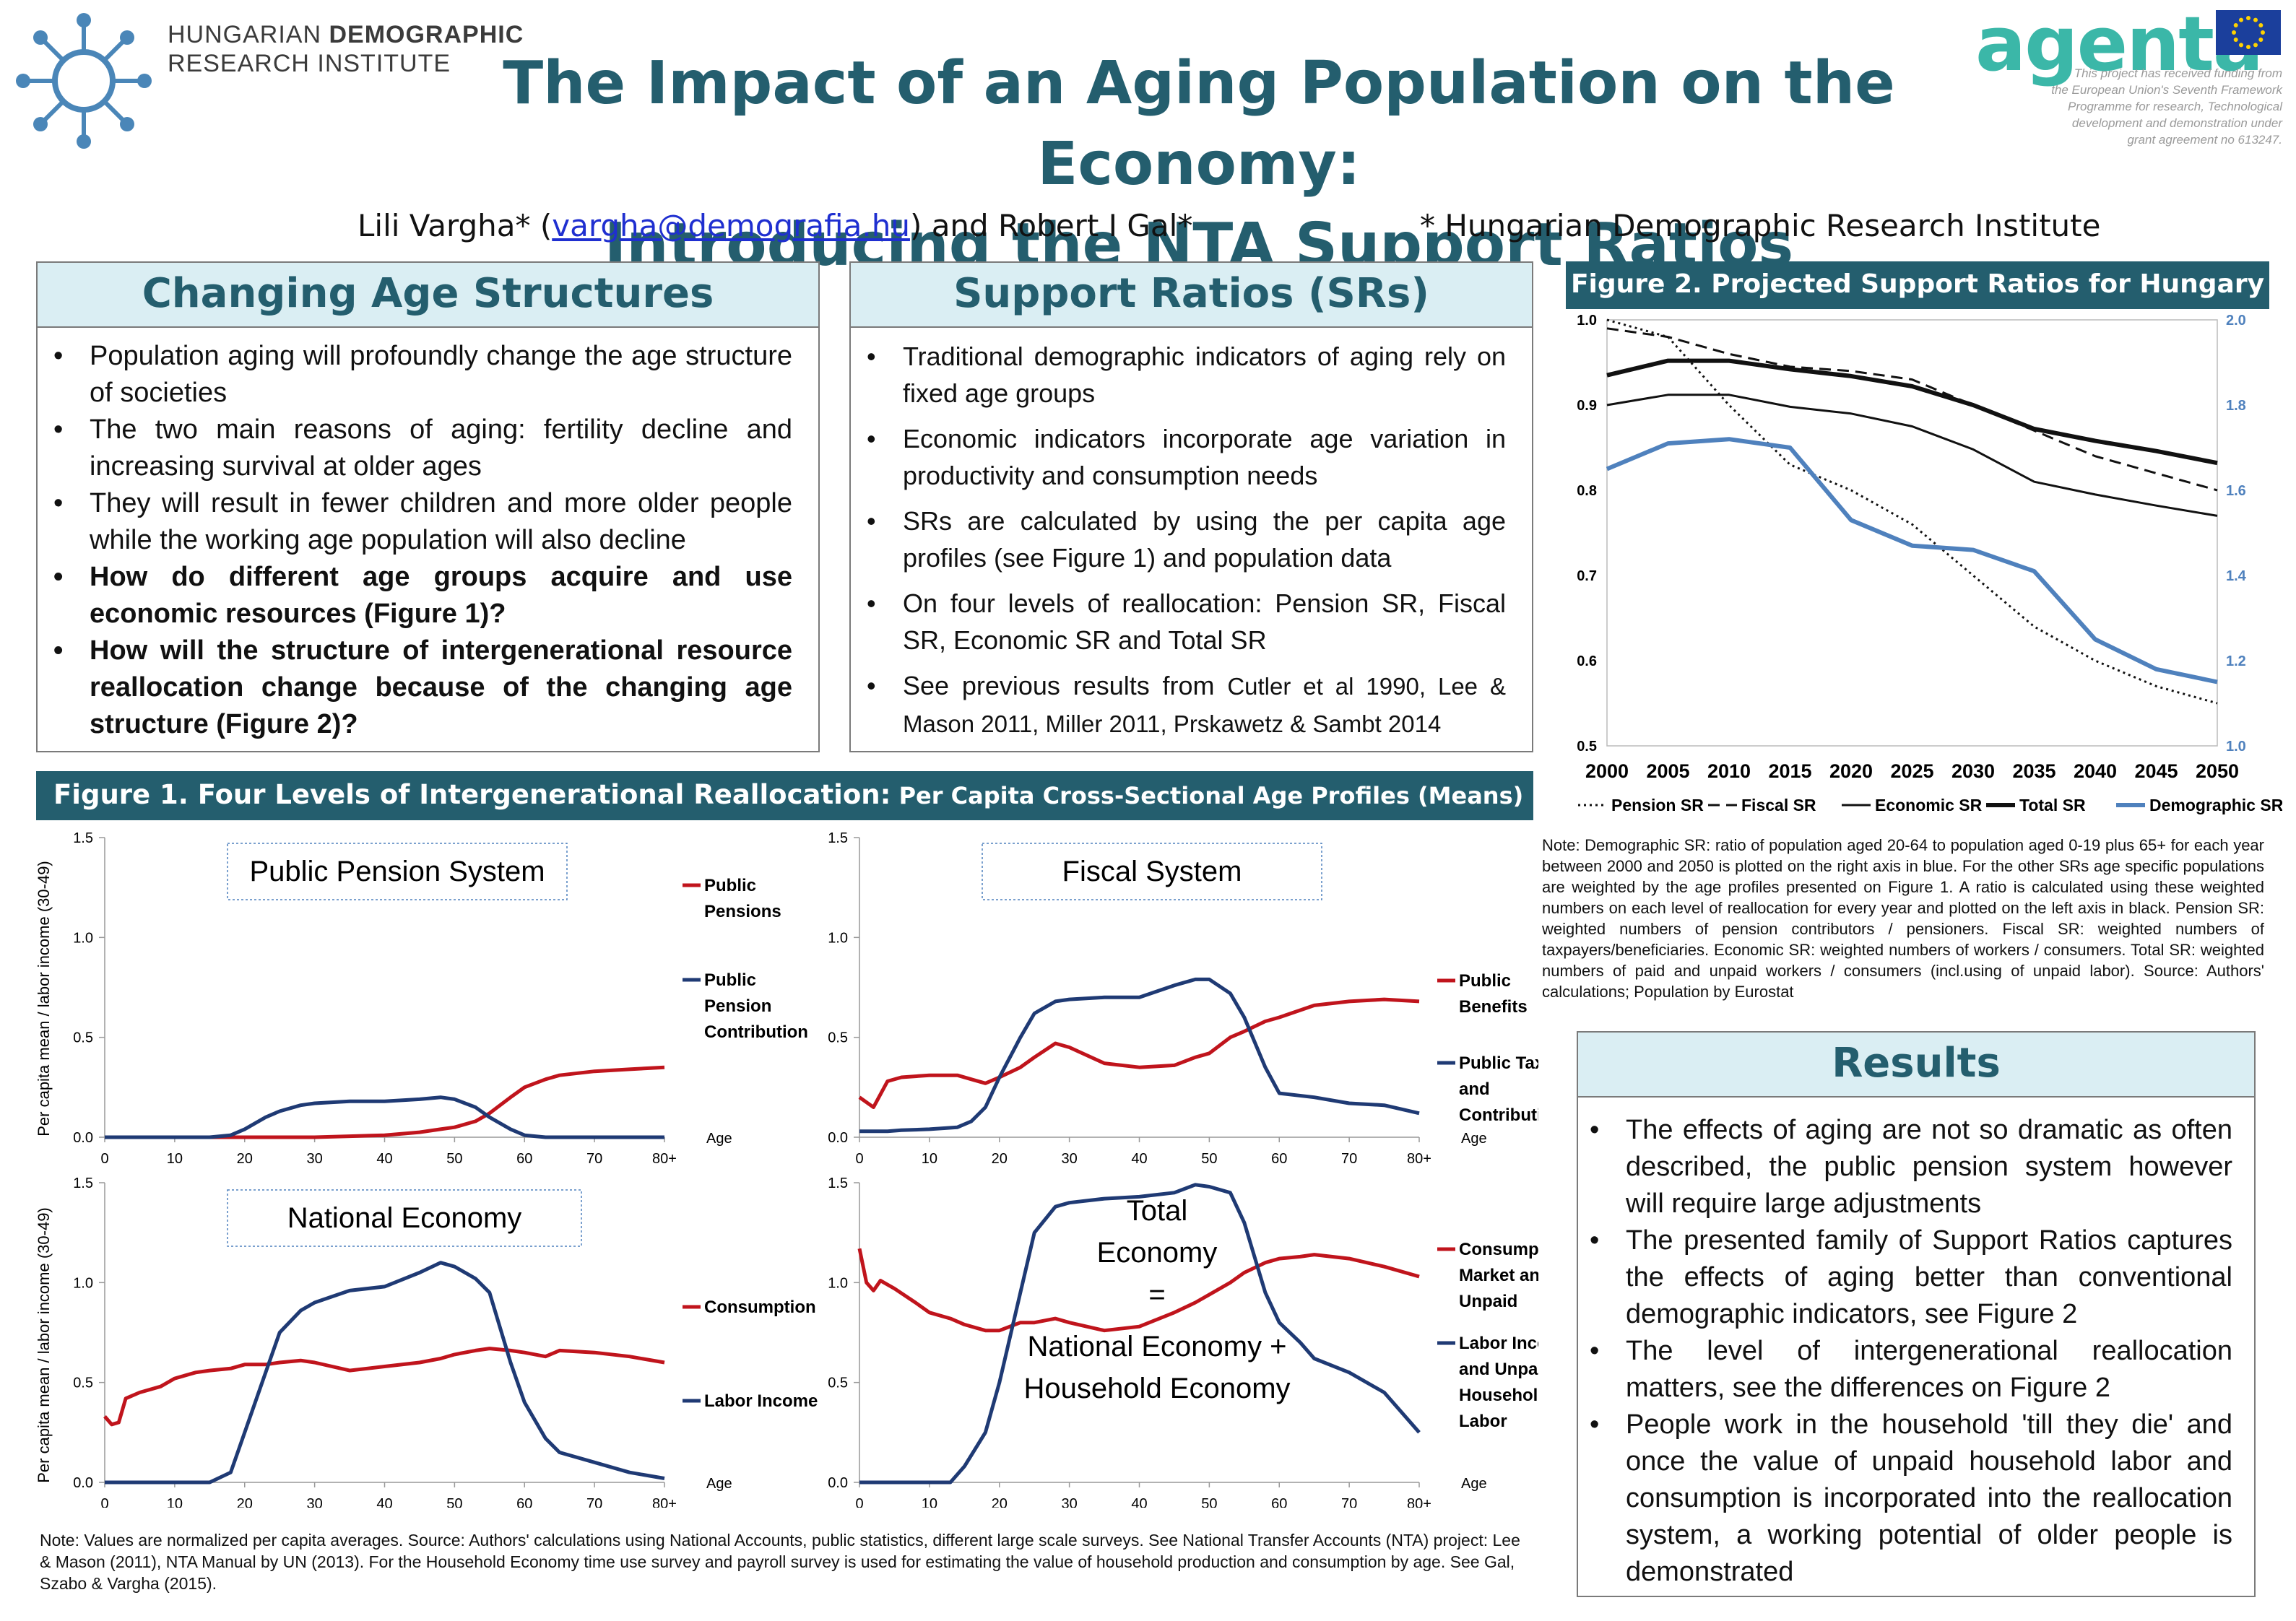  What do you see at coordinates (760, 1307) in the screenshot?
I see `legend-label: Consumption` at bounding box center [760, 1307].